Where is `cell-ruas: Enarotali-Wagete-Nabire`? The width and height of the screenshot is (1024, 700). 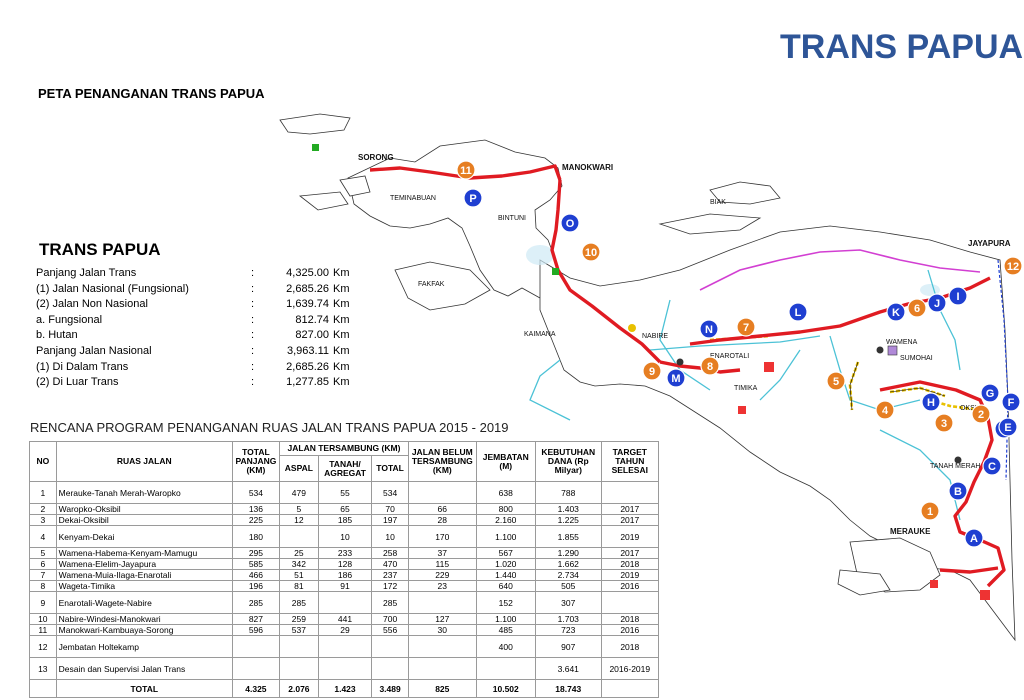 cell-ruas: Enarotali-Wagete-Nabire is located at coordinates (144, 602).